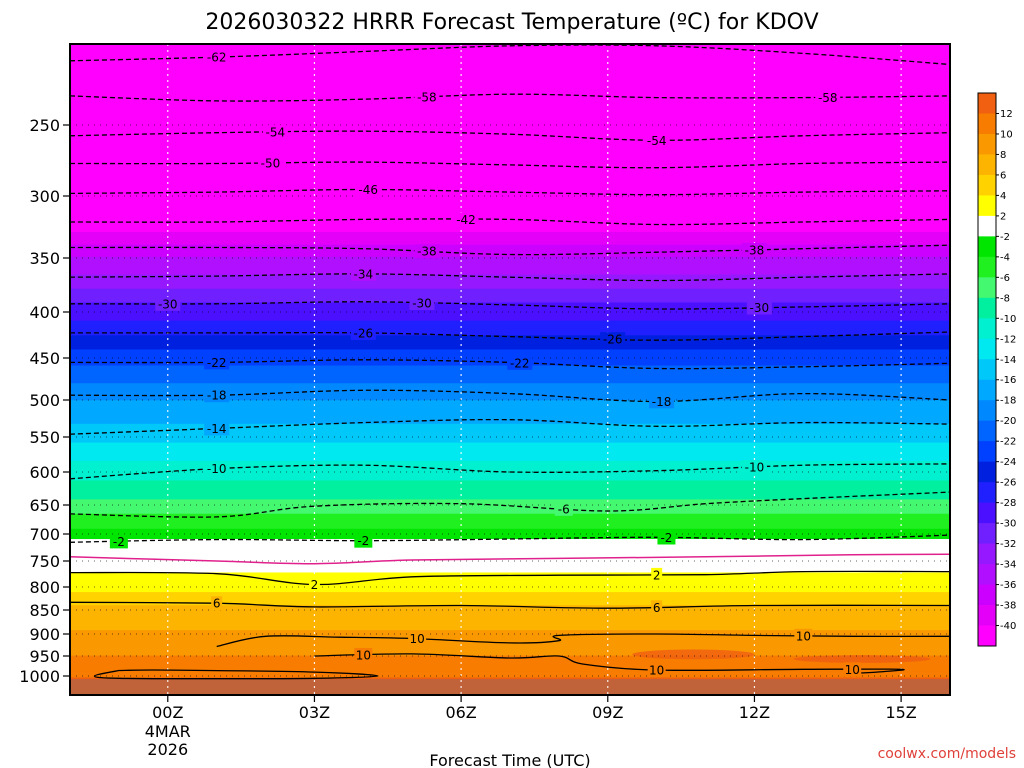 Image resolution: width=1024 pixels, height=768 pixels. What do you see at coordinates (363, 541) in the screenshot?
I see `isotherm-label: -2` at bounding box center [363, 541].